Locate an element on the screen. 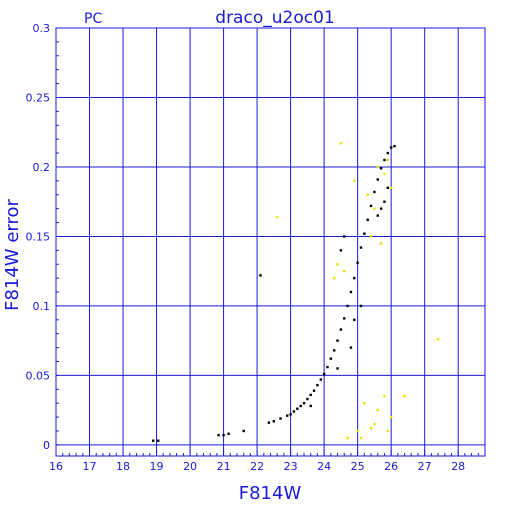 The image size is (512, 512). y-tick-label: 0.05 is located at coordinates (38, 375).